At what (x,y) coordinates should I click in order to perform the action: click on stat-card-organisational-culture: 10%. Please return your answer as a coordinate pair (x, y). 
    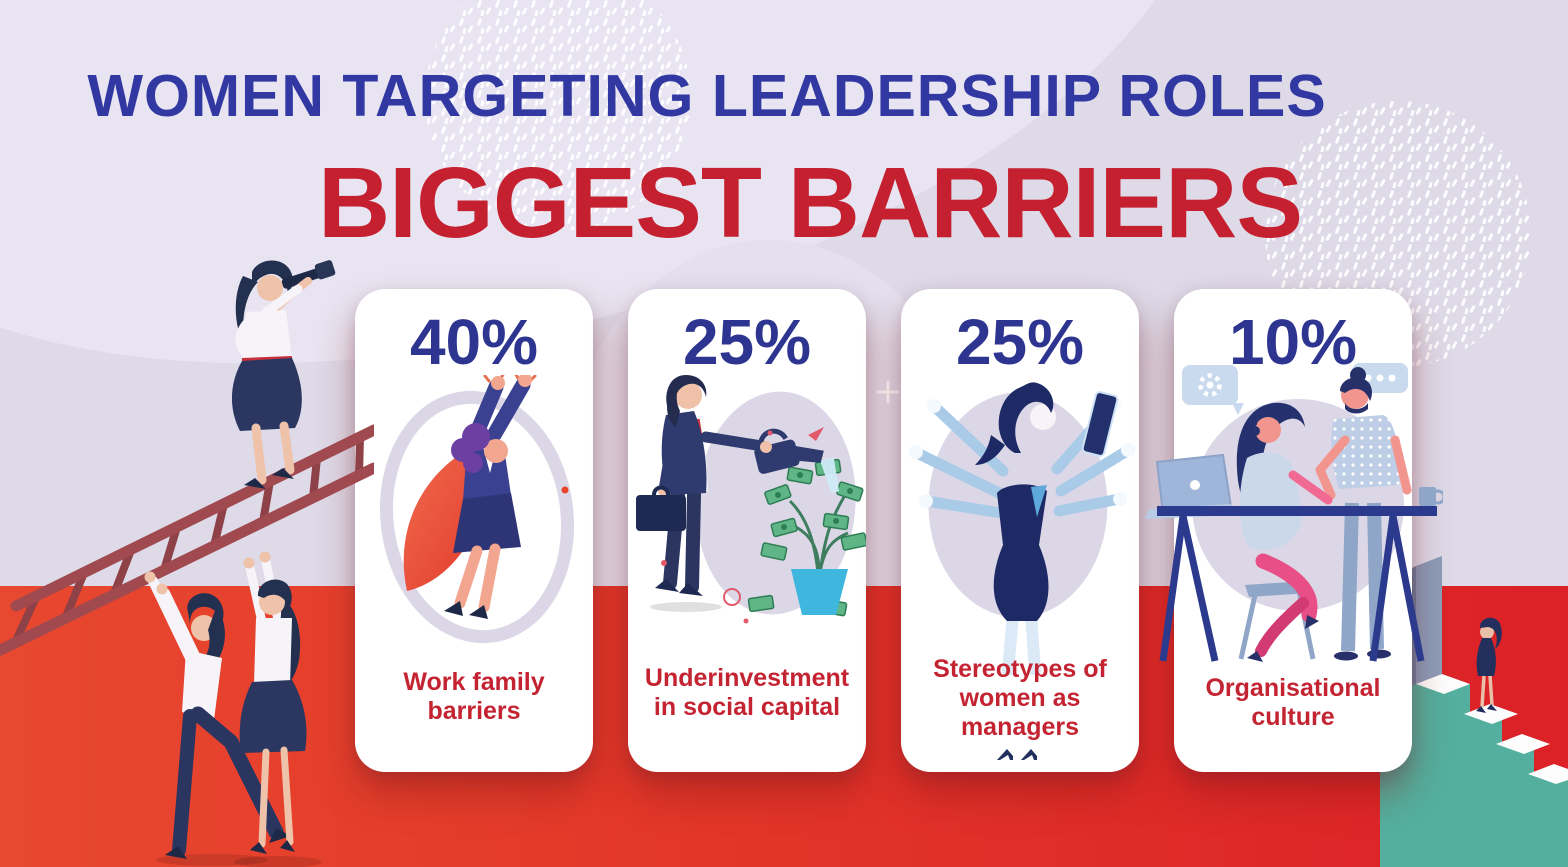
    Looking at the image, I should click on (1294, 530).